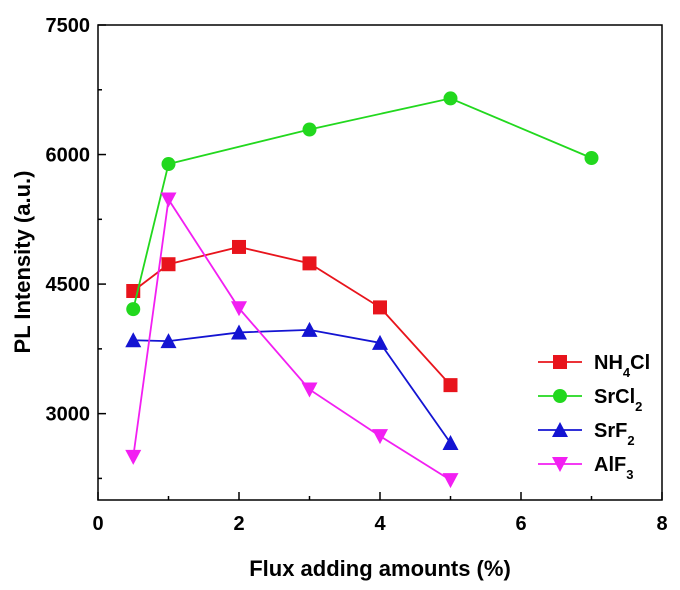 The height and width of the screenshot is (590, 680). Describe the element at coordinates (238, 524) in the screenshot. I see `x-tick-label: 2` at that location.